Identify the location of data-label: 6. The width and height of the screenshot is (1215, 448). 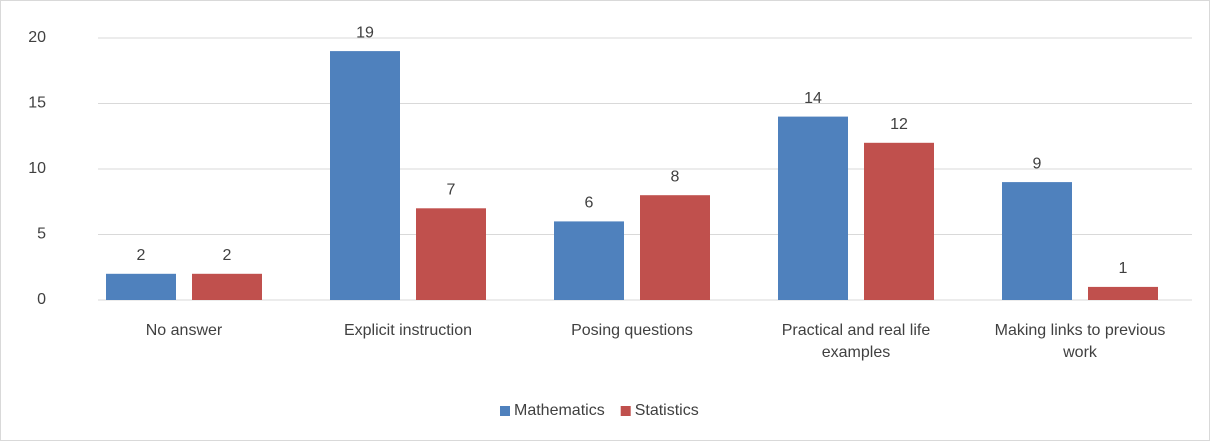
(589, 203).